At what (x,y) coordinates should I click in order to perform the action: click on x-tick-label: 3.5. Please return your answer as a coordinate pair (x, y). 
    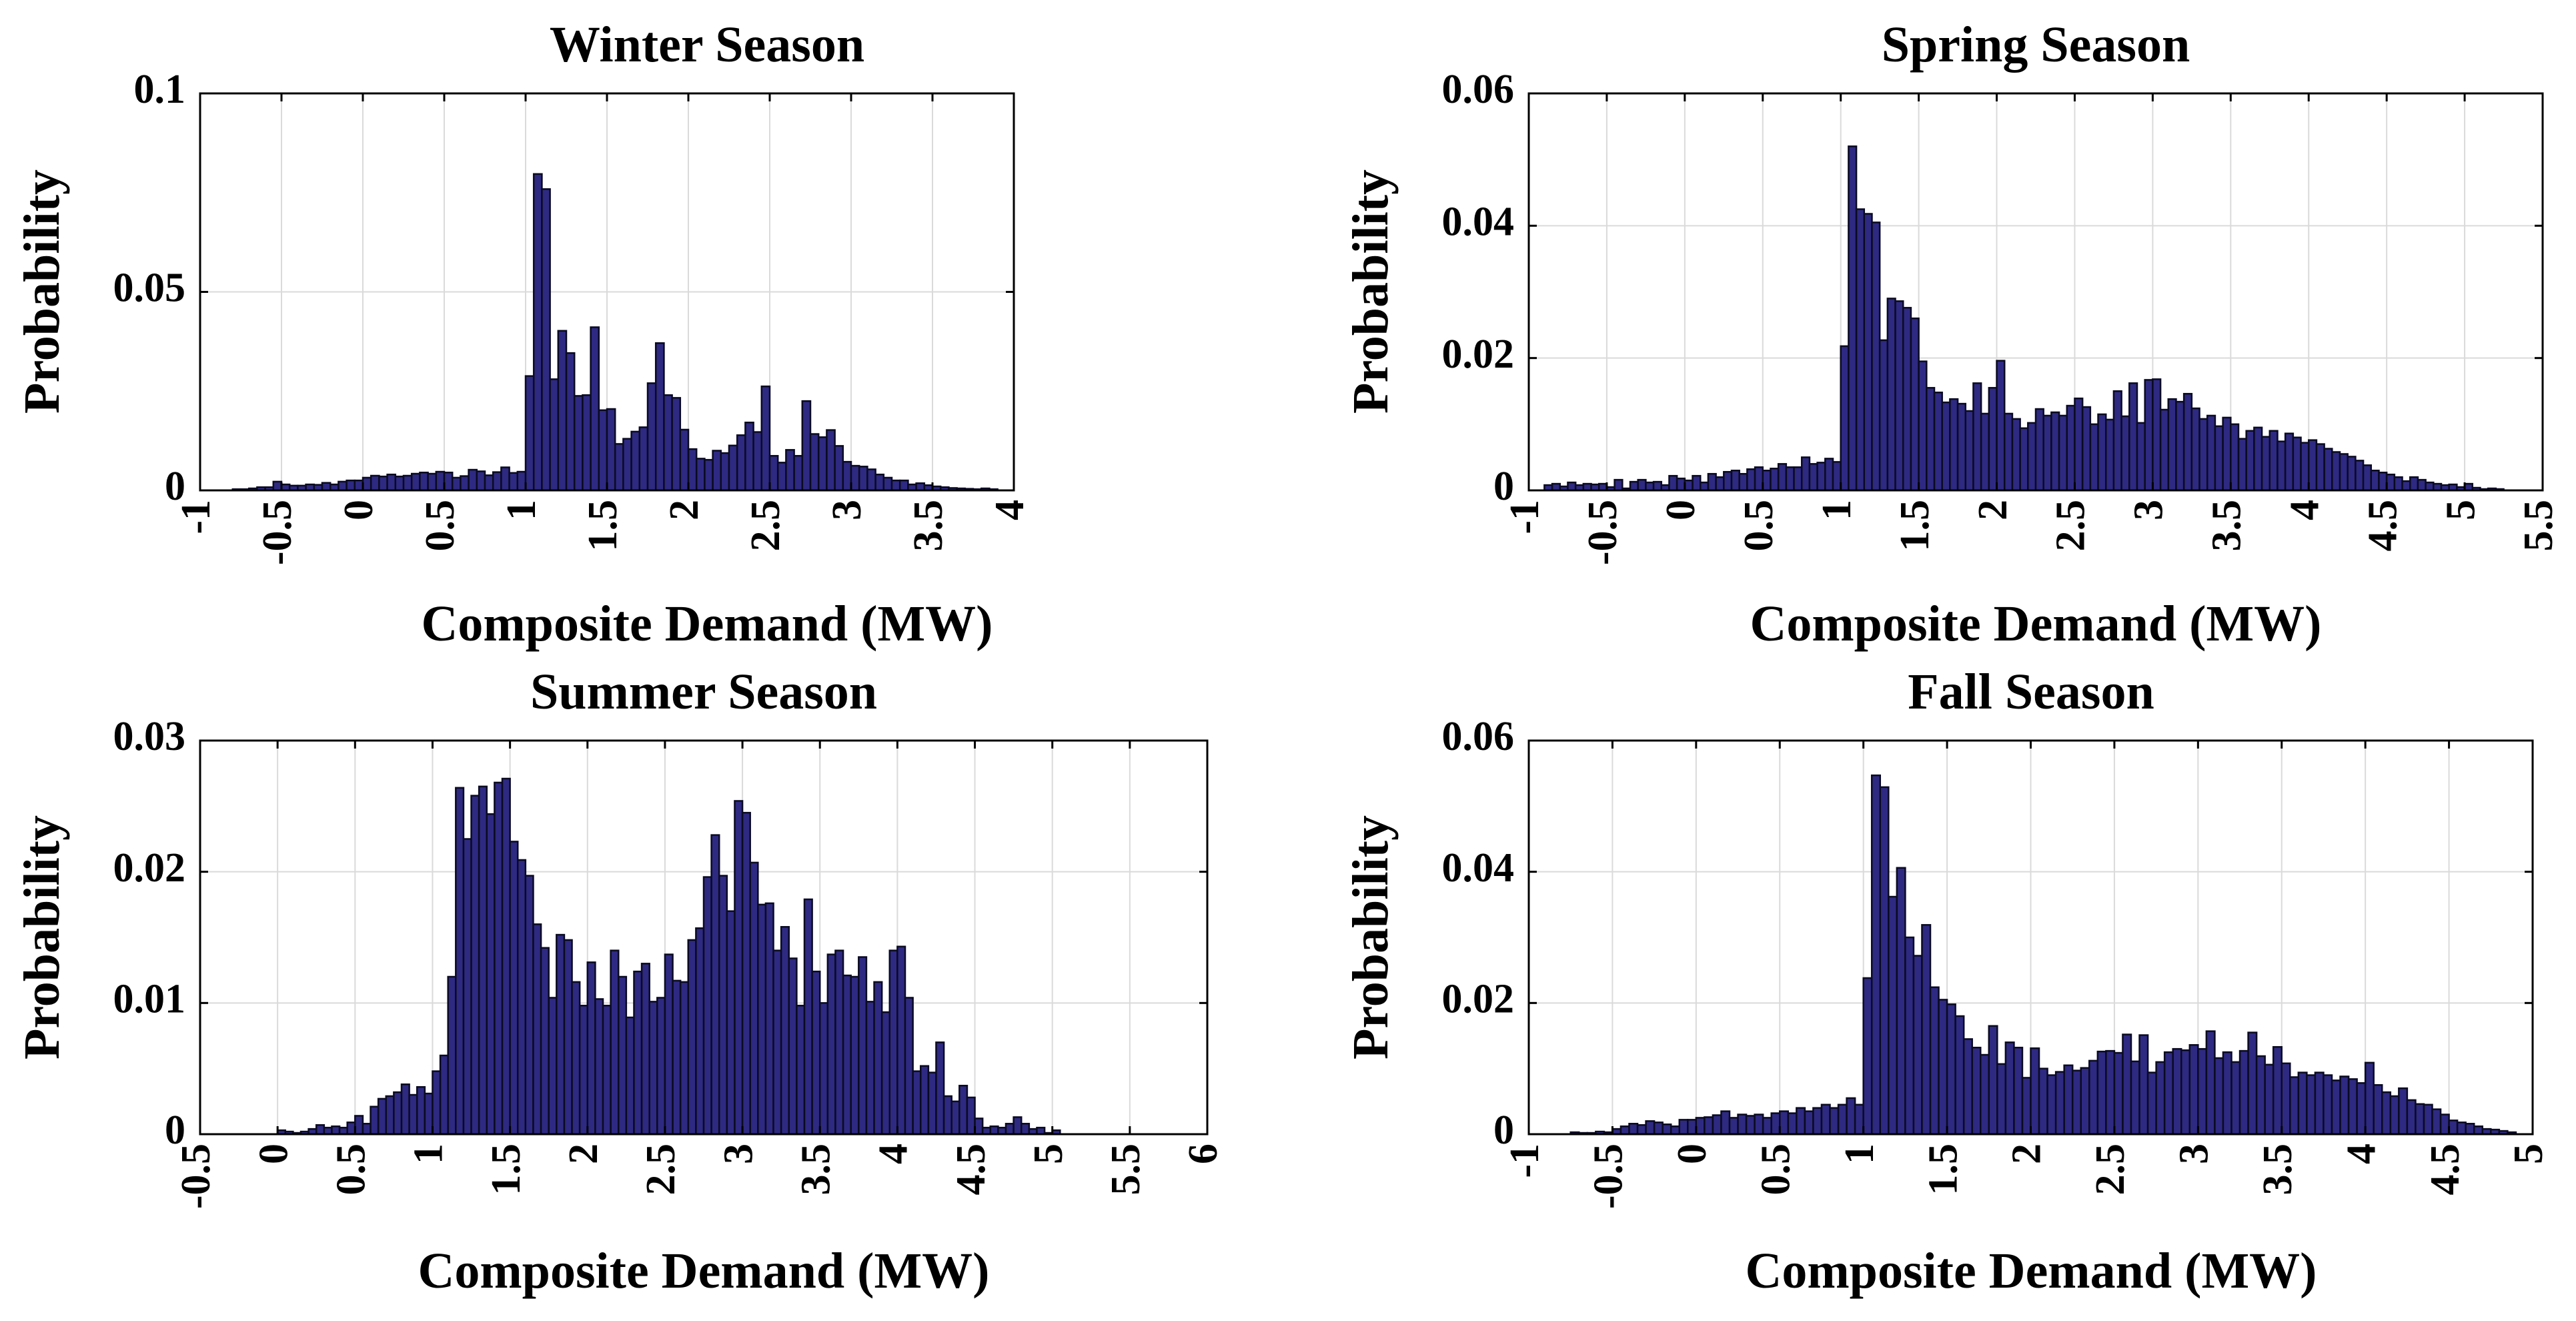
    Looking at the image, I should click on (2278, 1170).